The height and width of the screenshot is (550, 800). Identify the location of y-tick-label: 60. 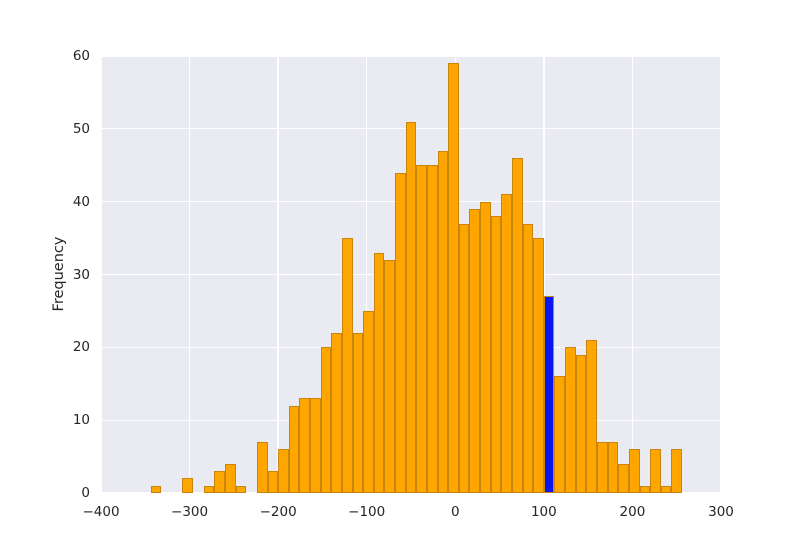
(81, 56).